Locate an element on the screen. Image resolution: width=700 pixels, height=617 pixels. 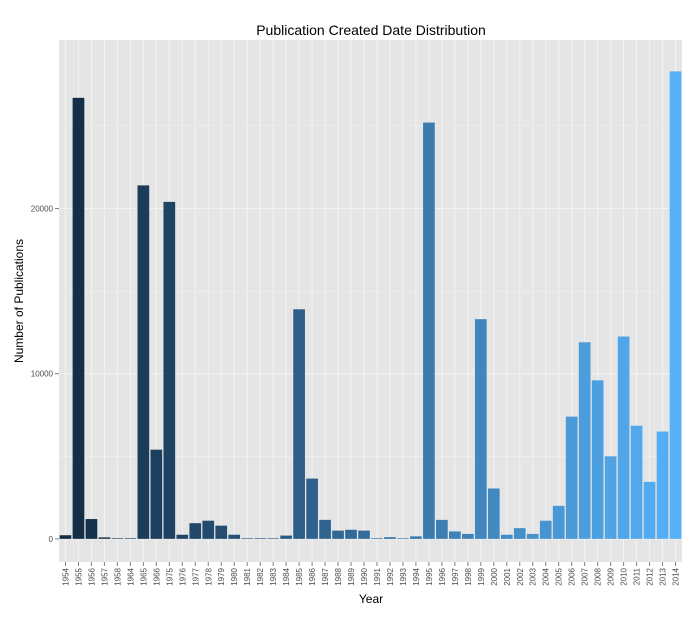
bar-1987 is located at coordinates (325, 529).